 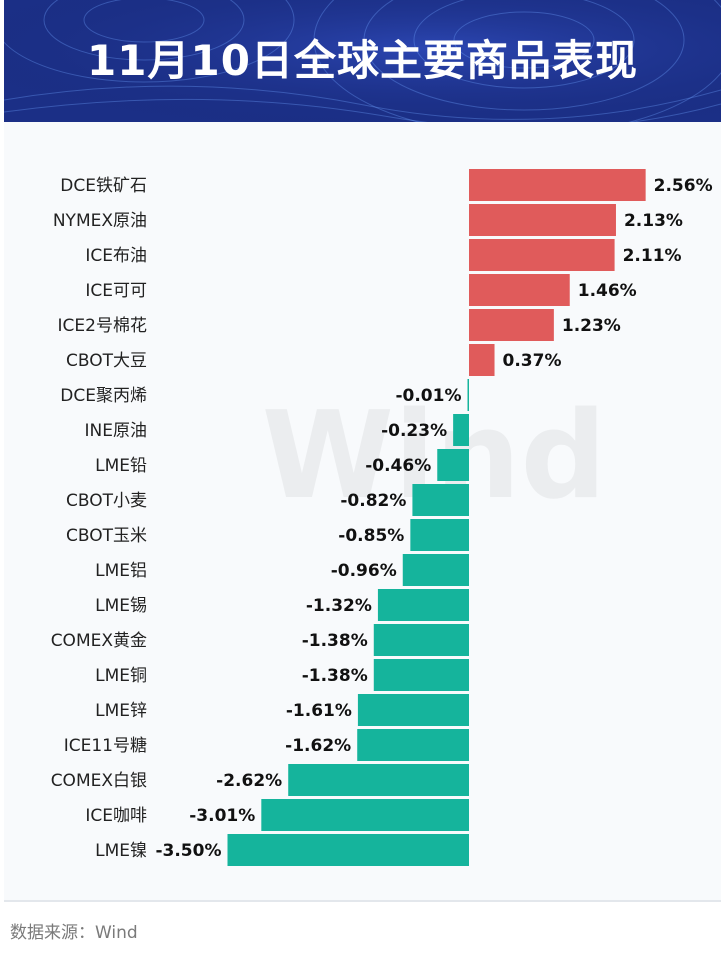 What do you see at coordinates (532, 361) in the screenshot?
I see `value-label: 0.37%` at bounding box center [532, 361].